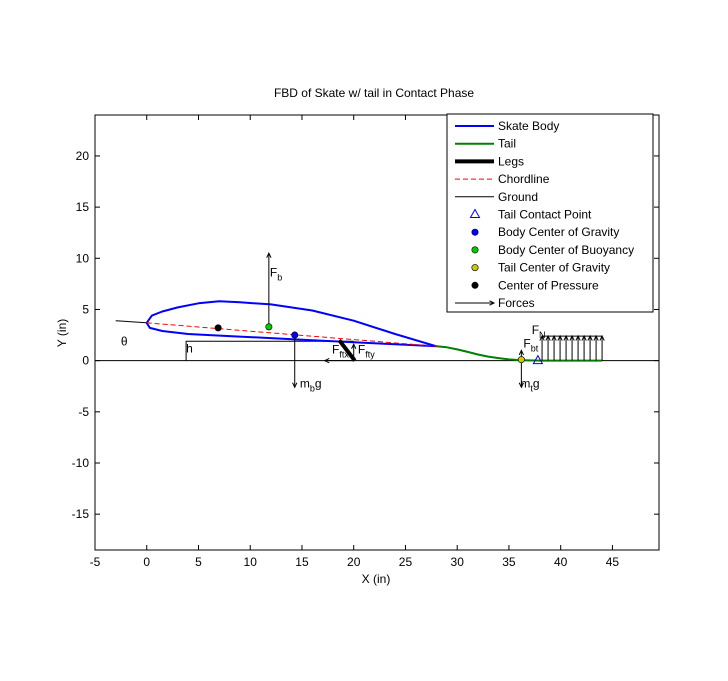 The image size is (728, 681). I want to click on y-tick-label: -5, so click(83, 412).